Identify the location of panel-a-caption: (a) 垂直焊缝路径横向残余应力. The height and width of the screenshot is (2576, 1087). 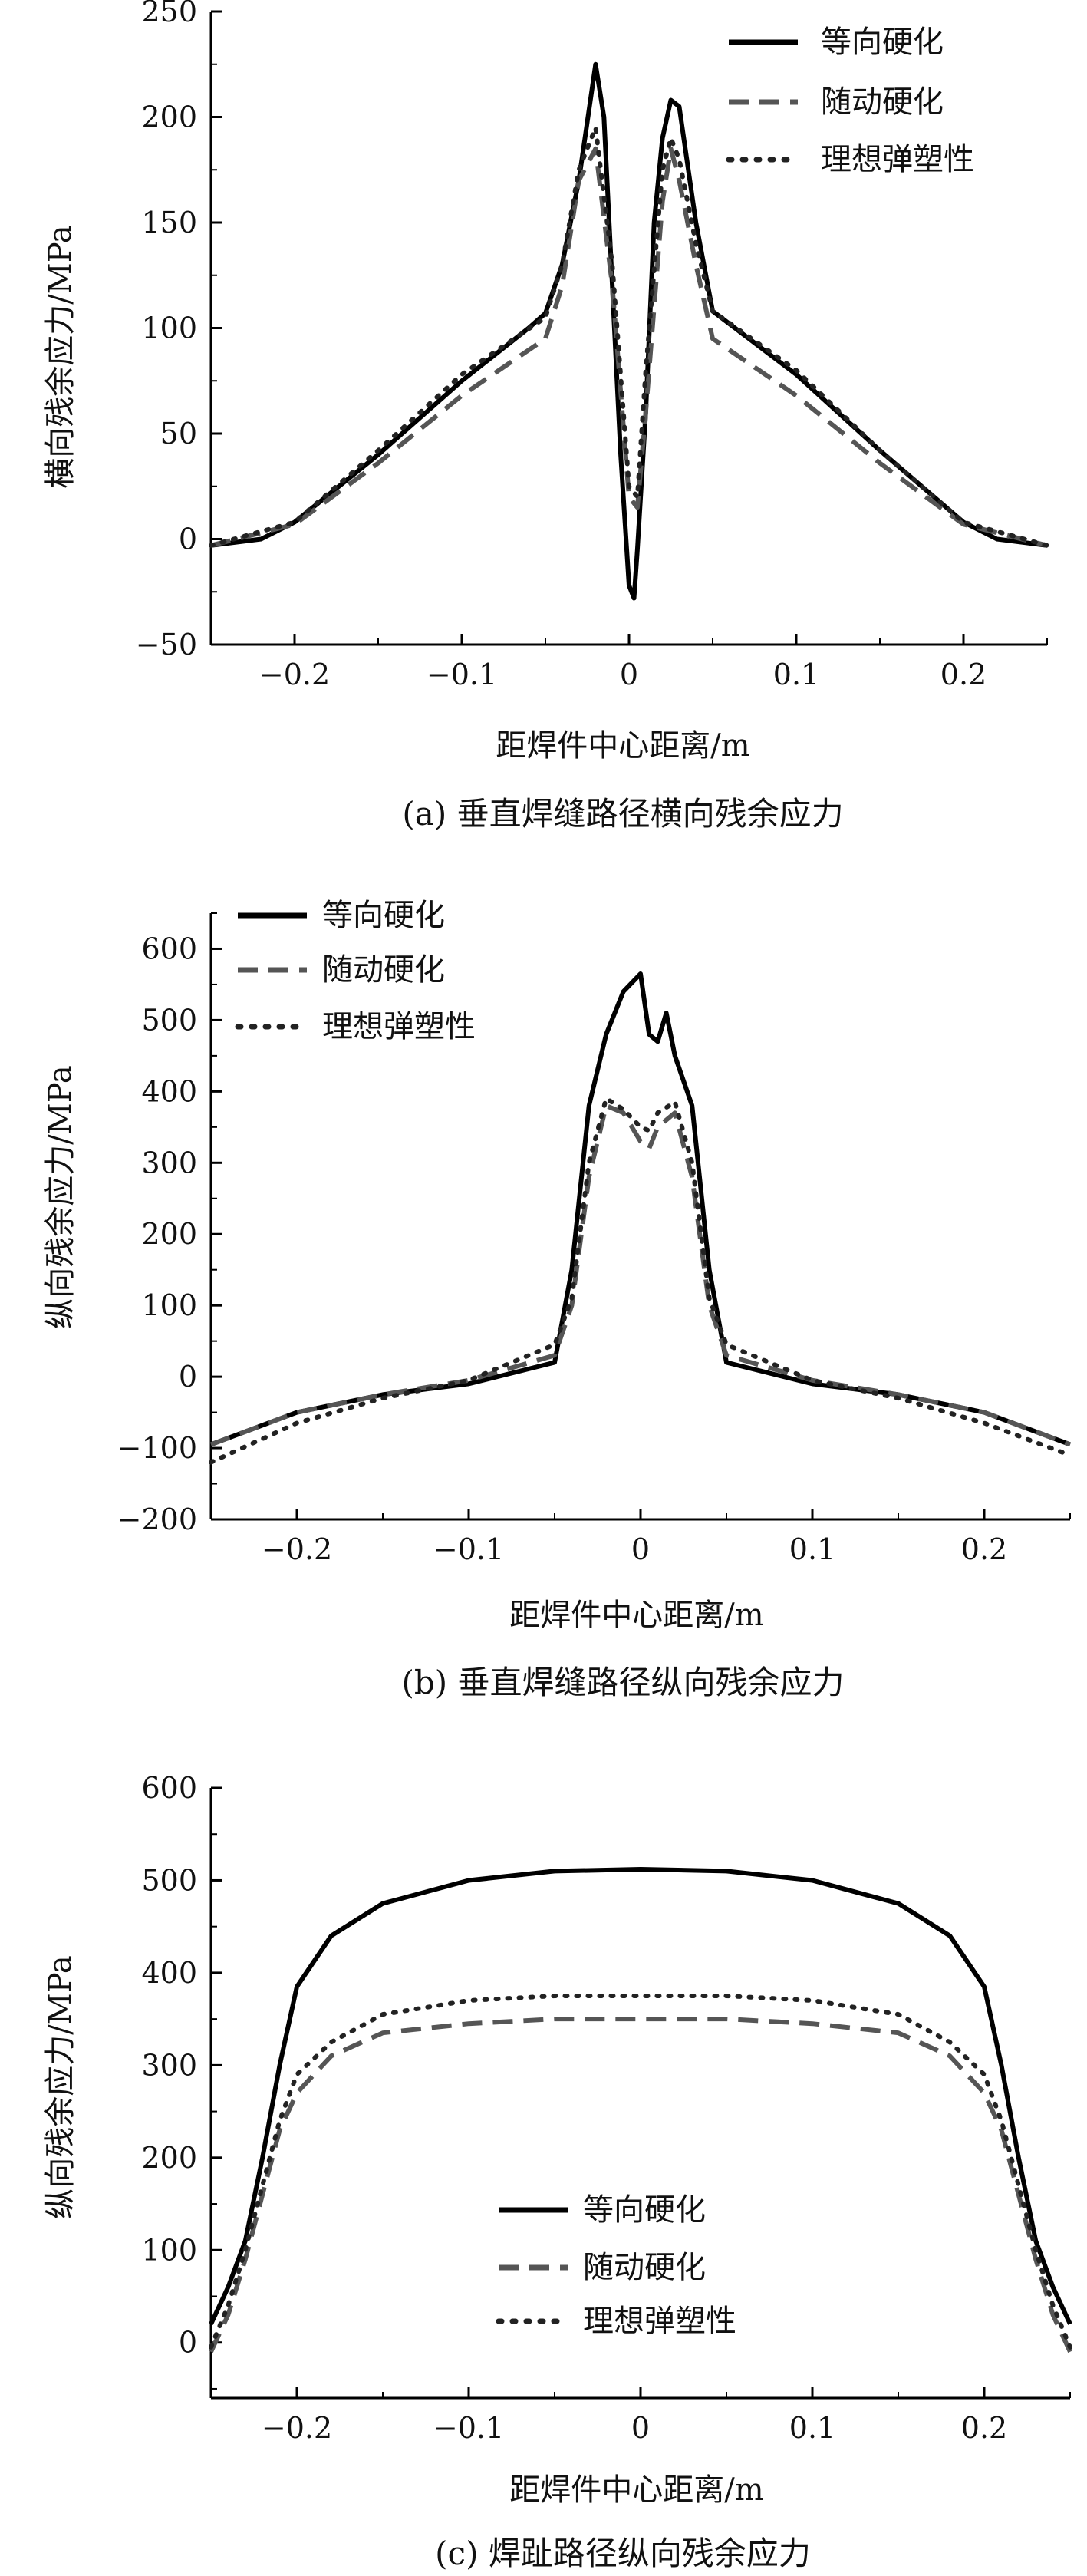
(622, 814).